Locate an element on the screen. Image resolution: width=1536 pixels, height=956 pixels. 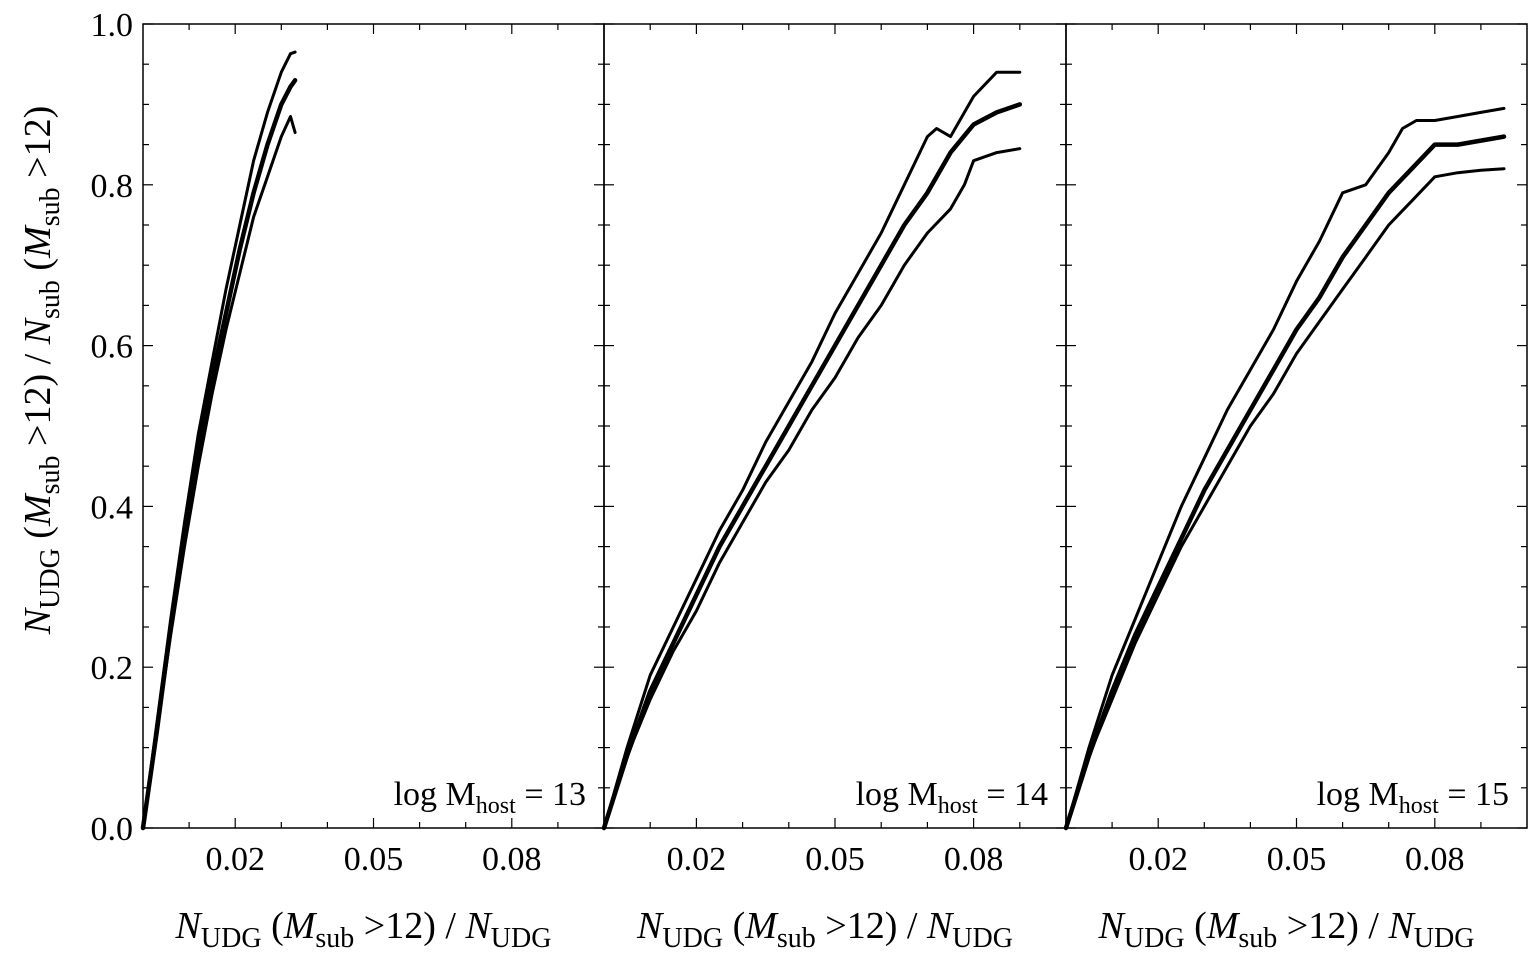
y-tick-label: 0.4 is located at coordinates (112, 507).